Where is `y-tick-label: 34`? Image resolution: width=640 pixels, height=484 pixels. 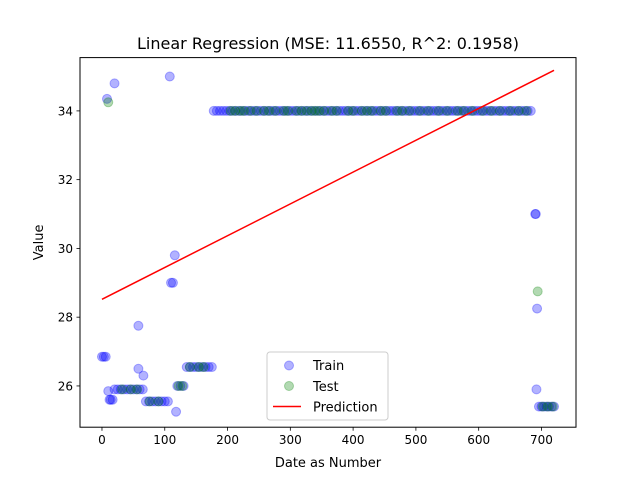
y-tick-label: 34 is located at coordinates (65, 111).